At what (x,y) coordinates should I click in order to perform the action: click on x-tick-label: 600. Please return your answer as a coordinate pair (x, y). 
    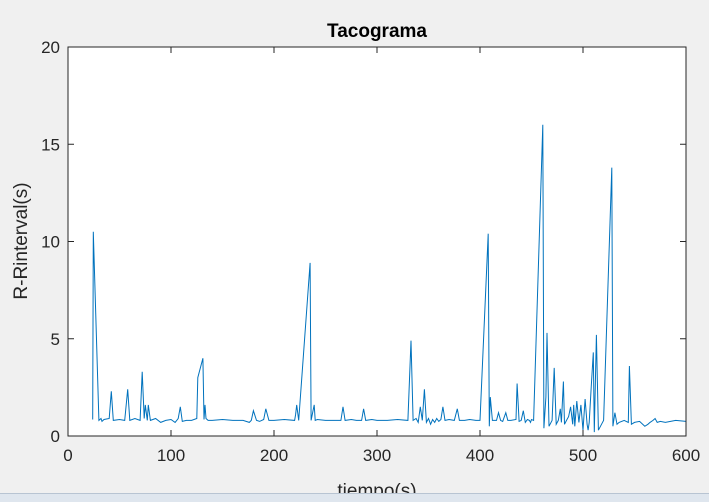
    Looking at the image, I should click on (686, 455).